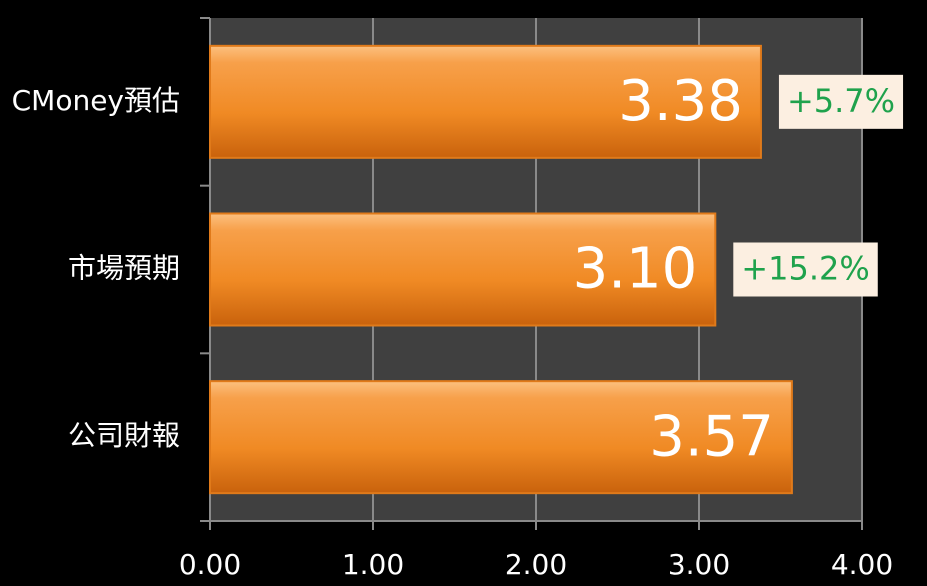  Describe the element at coordinates (711, 436) in the screenshot. I see `value-label: 3.57` at that location.